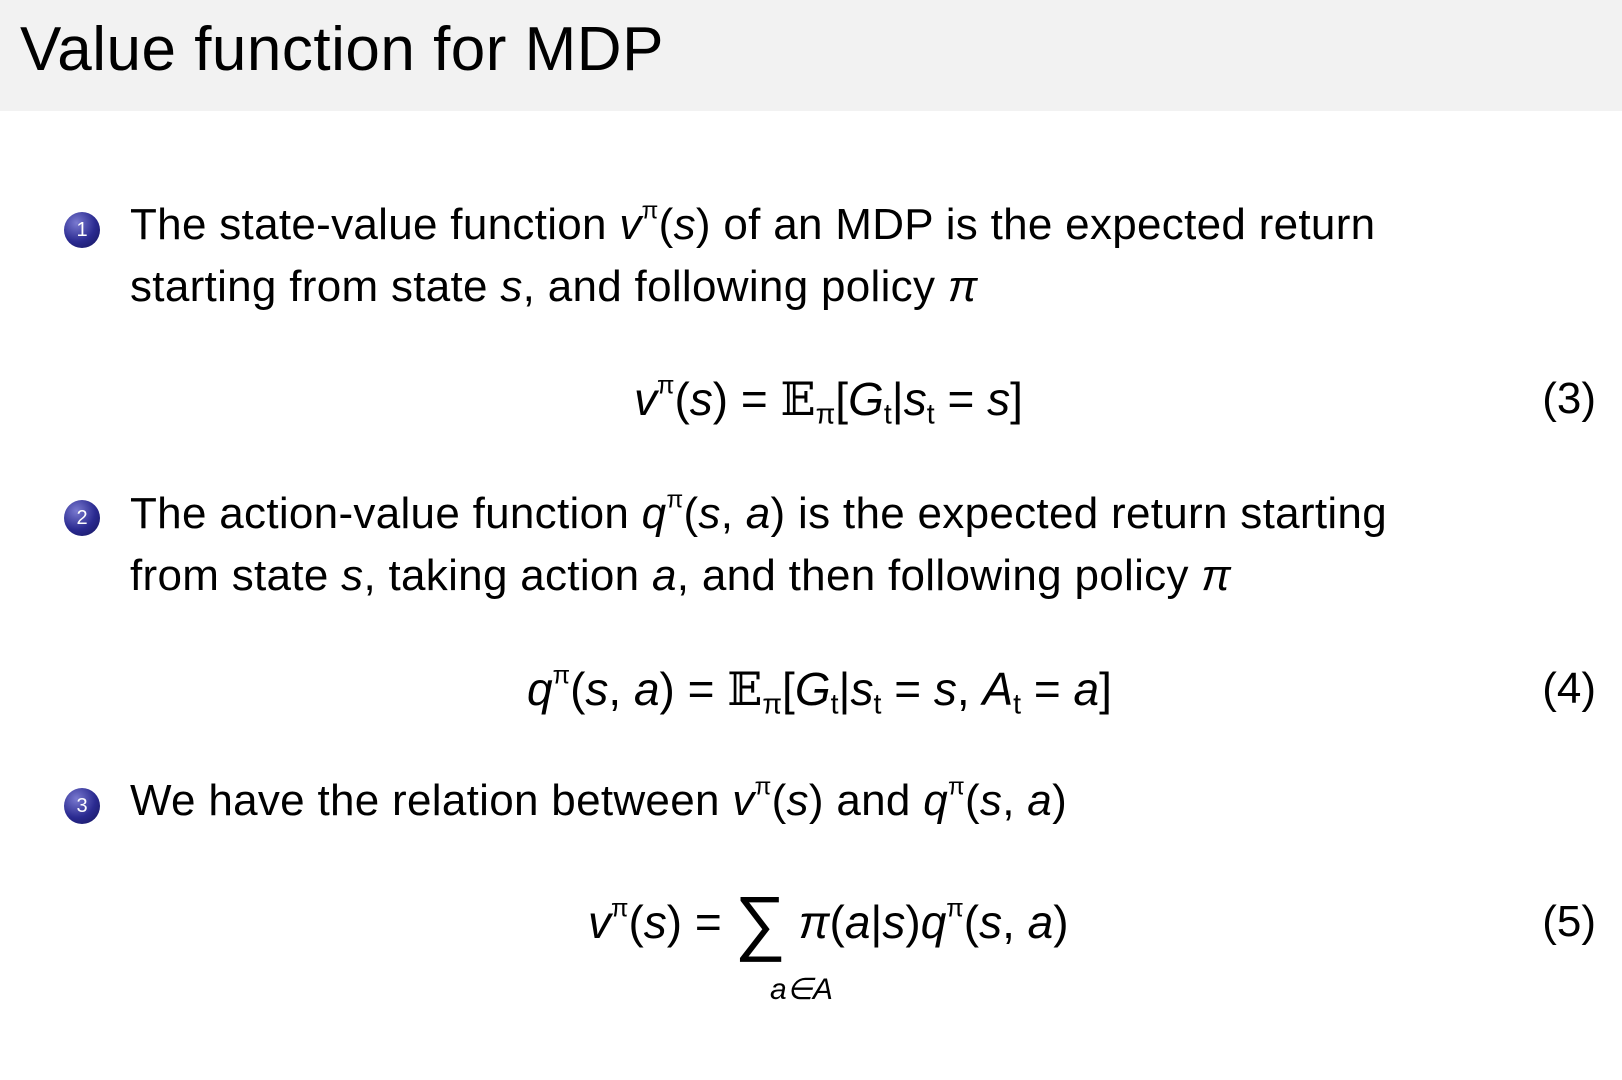  What do you see at coordinates (342, 49) in the screenshot?
I see `slide-title: Value function for MDP` at bounding box center [342, 49].